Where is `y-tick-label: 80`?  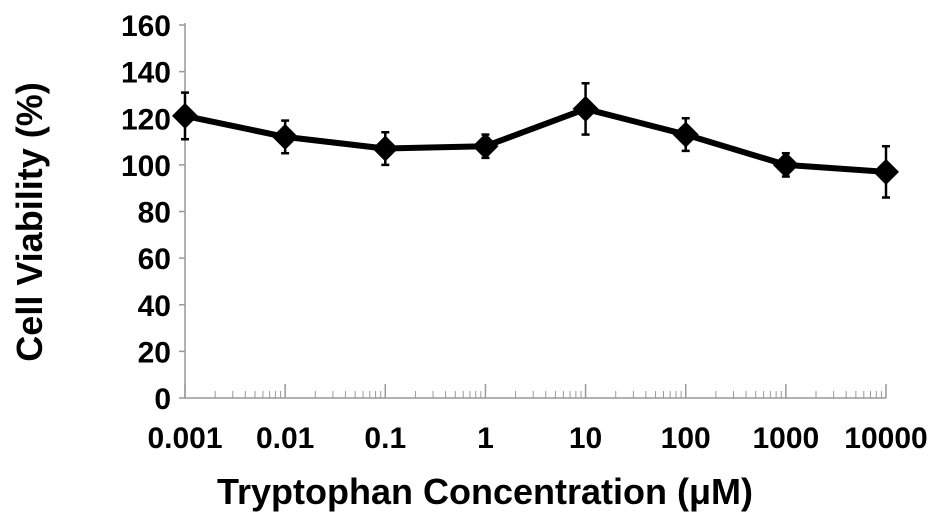 y-tick-label: 80 is located at coordinates (154, 213).